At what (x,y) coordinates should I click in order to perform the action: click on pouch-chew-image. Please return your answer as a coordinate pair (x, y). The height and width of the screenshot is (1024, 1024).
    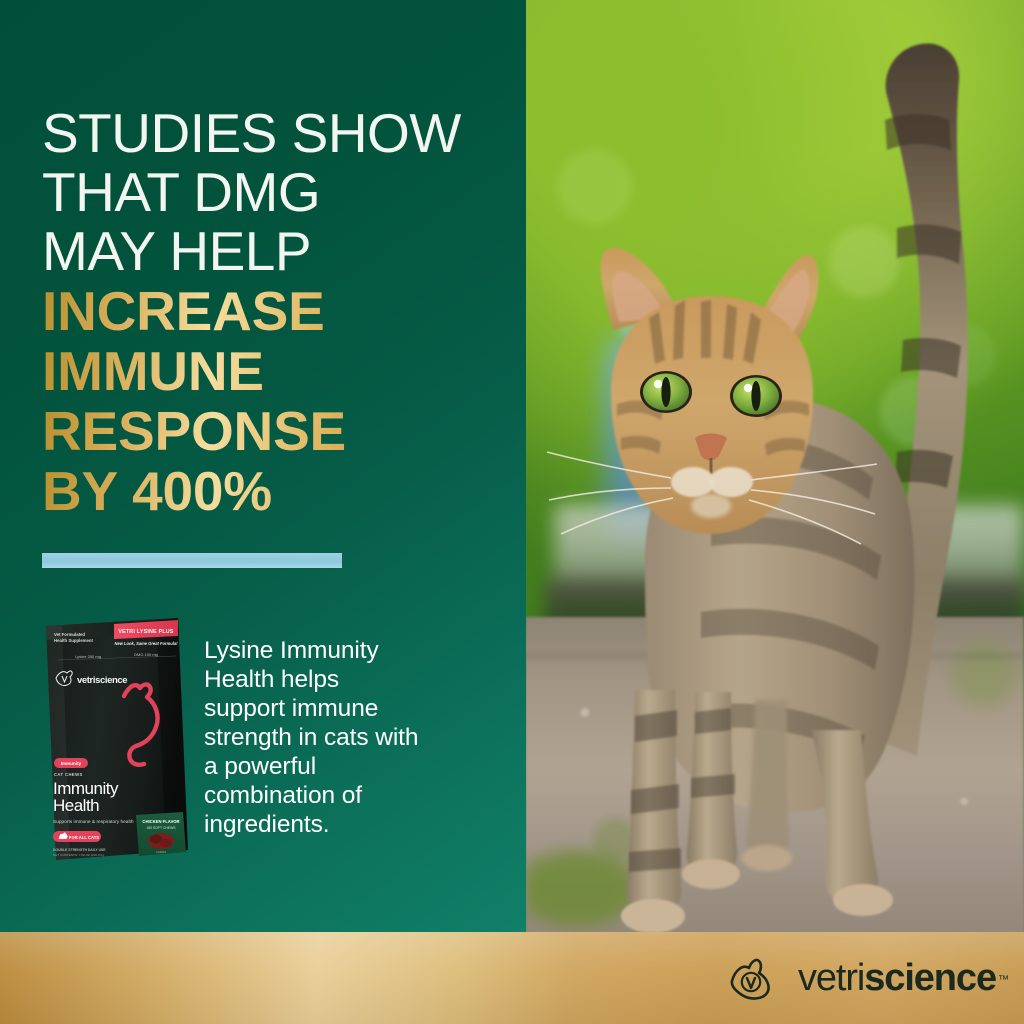
    Looking at the image, I should click on (161, 841).